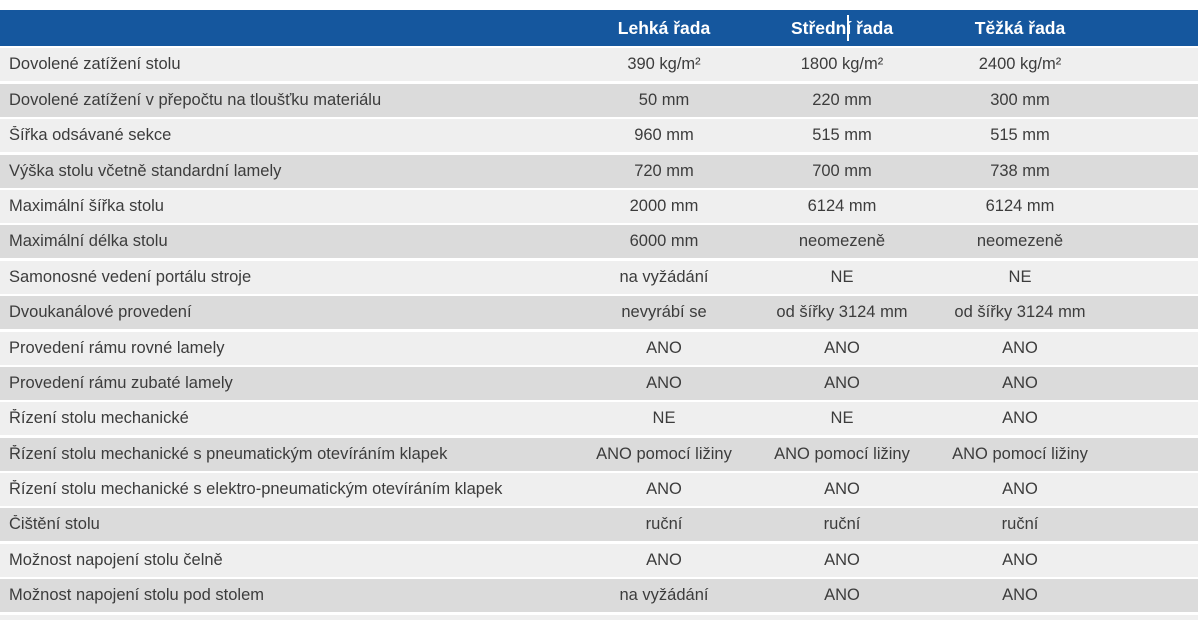  I want to click on row-label: Výška stolu včetně standardní lamely, so click(145, 170).